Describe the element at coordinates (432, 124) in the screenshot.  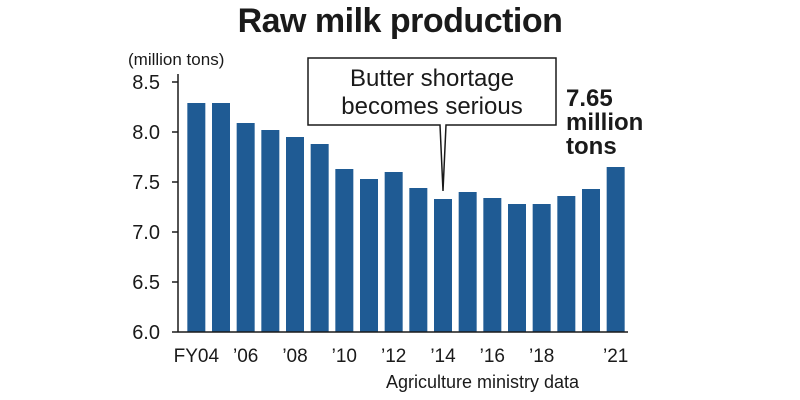
I see `annotation-callout-box` at that location.